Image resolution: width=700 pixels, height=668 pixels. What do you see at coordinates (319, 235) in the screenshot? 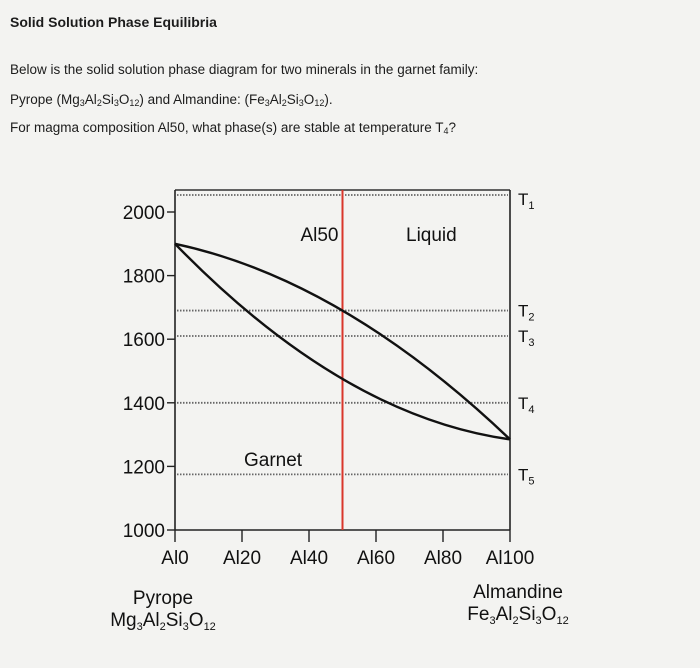
I see `composition-label: Al50` at bounding box center [319, 235].